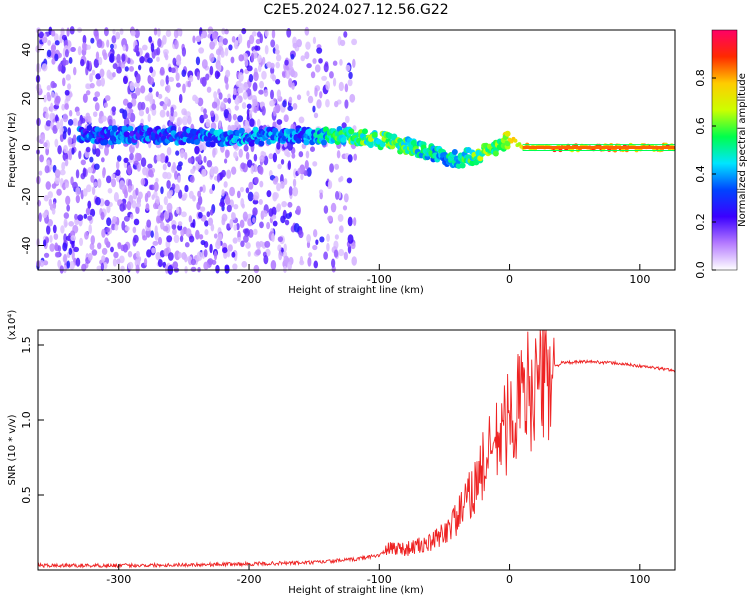 The image size is (750, 600). Describe the element at coordinates (509, 279) in the screenshot. I see `x-tick-label: 0` at that location.